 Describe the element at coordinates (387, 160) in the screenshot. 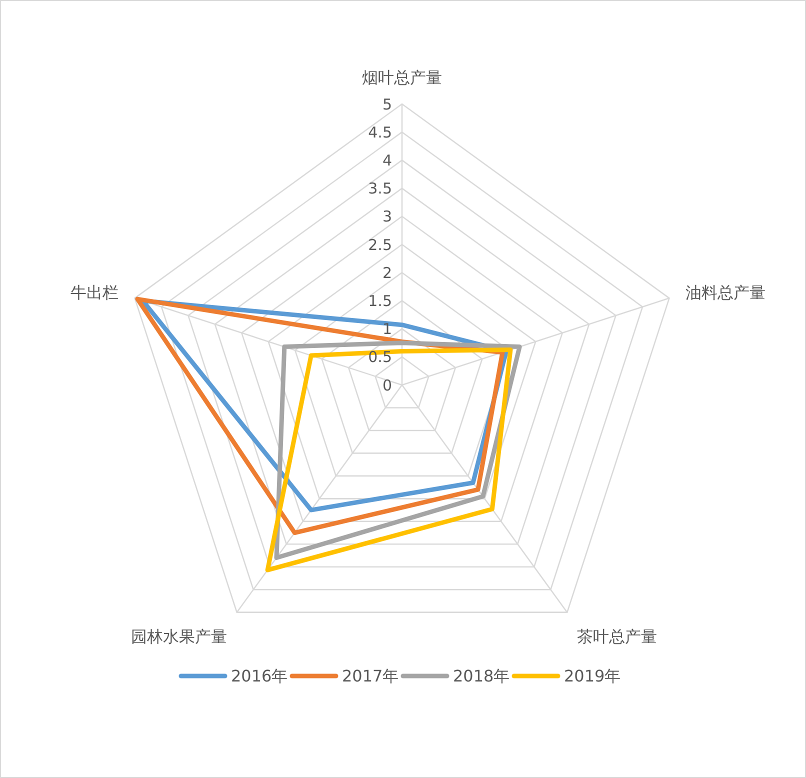

I see `y-tick-label: 4` at that location.